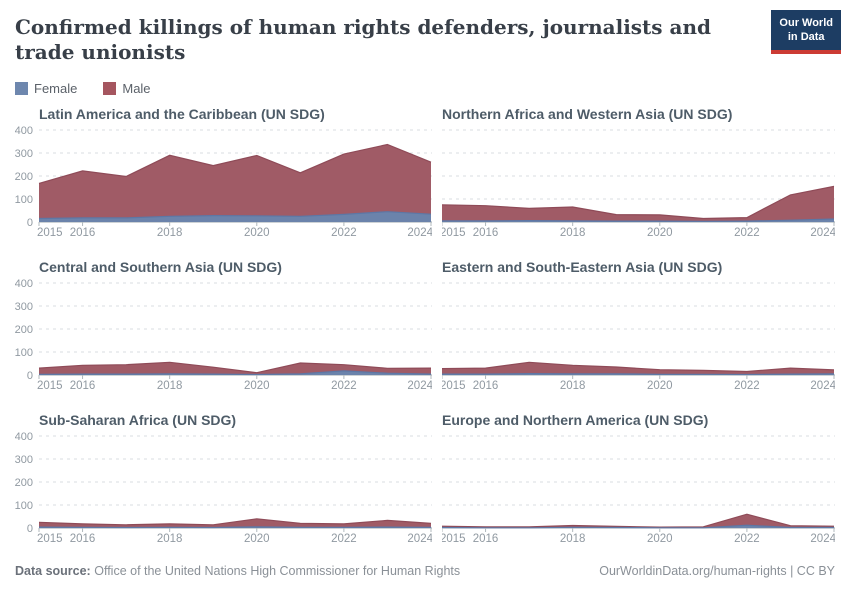 This screenshot has height=600, width=850. Describe the element at coordinates (806, 37) in the screenshot. I see `owid-logo-line2: in Data` at that location.